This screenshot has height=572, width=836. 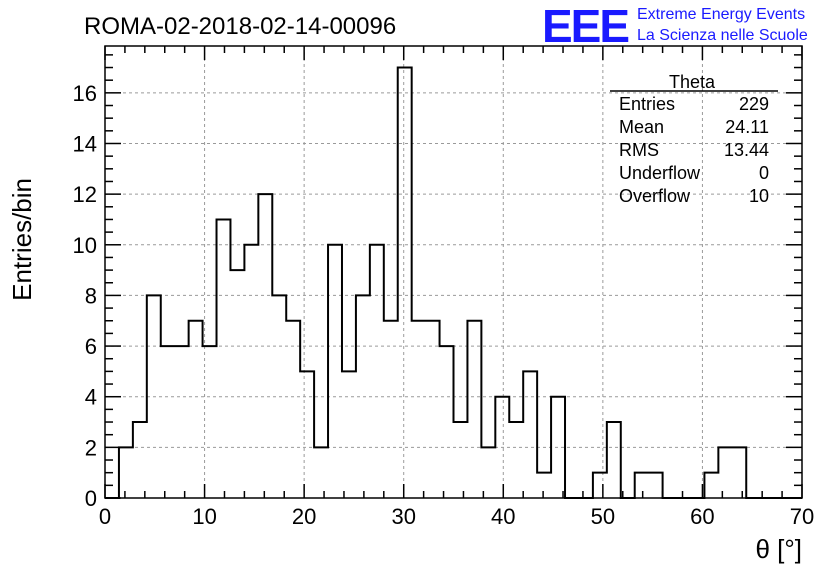 What do you see at coordinates (647, 104) in the screenshot?
I see `stats-label: Entries` at bounding box center [647, 104].